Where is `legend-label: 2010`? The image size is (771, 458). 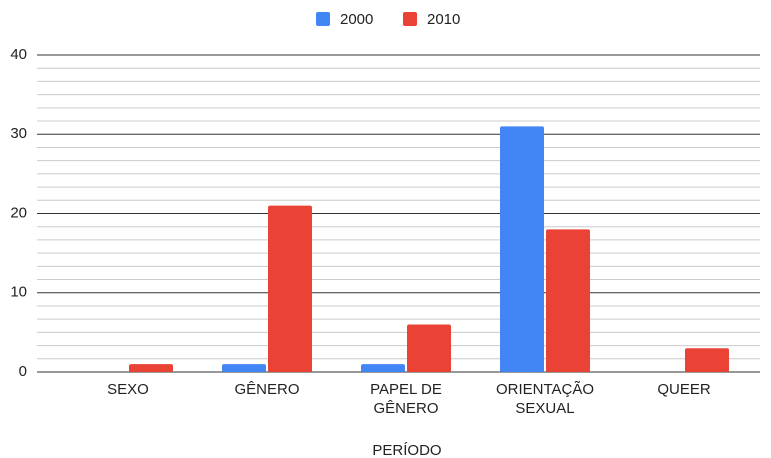
legend-label: 2010 is located at coordinates (443, 19).